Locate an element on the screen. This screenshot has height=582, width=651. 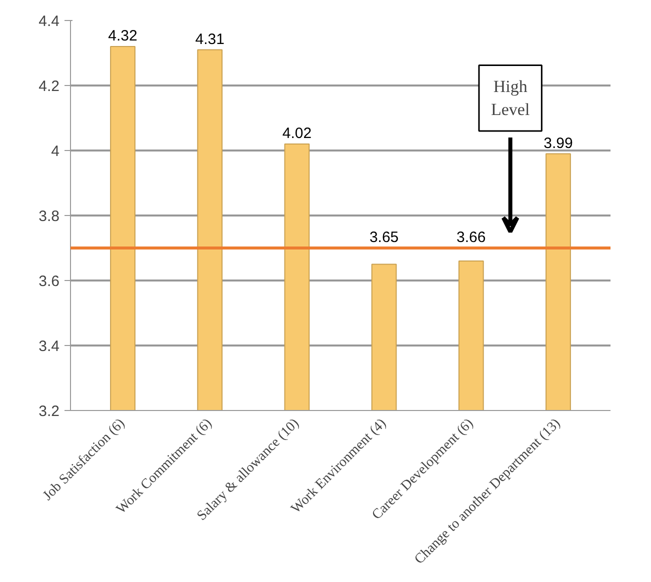
y-tick-label: 4.2 is located at coordinates (49, 86).